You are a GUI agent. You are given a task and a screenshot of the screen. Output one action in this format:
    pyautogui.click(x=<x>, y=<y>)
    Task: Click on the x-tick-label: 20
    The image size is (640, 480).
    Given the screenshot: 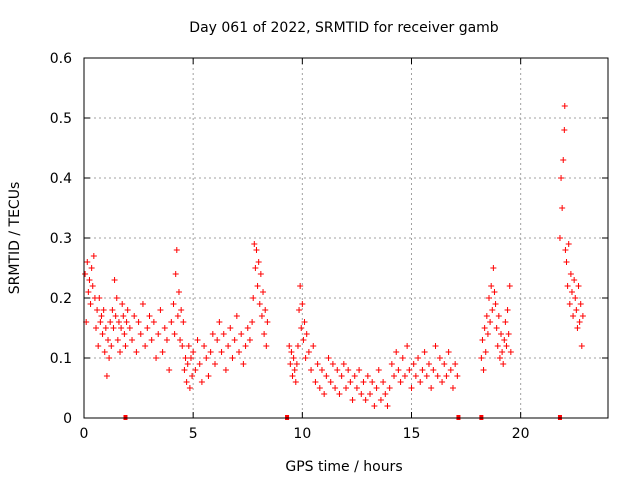 What is the action you would take?
    pyautogui.click(x=521, y=434)
    